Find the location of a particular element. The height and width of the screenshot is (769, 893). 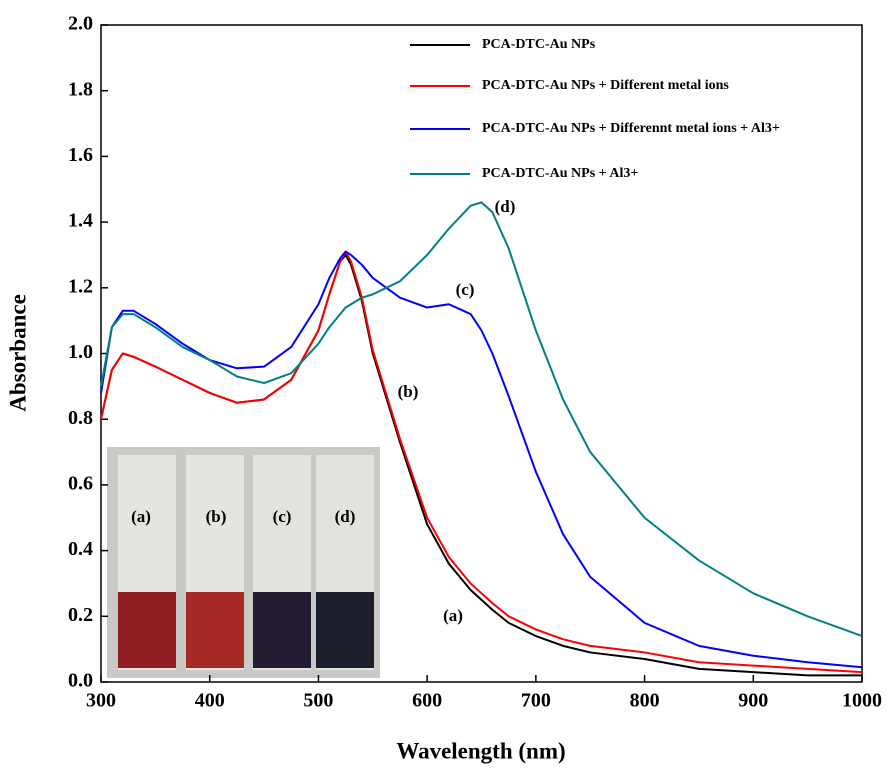

legend-label: PCA-DTC-Au NPs + Different metal ions is located at coordinates (605, 85).